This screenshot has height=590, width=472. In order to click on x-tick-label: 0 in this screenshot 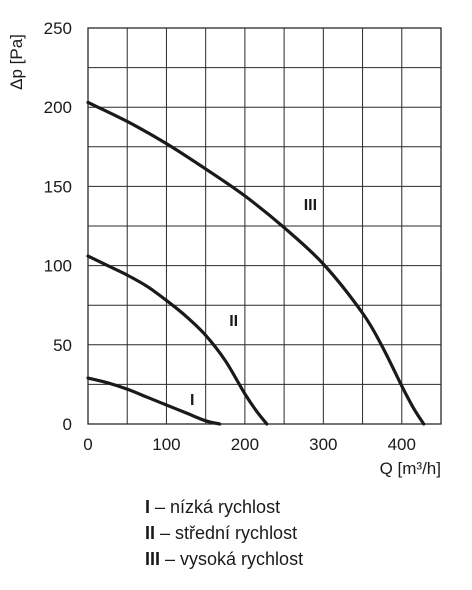, I will do `click(87, 444)`.